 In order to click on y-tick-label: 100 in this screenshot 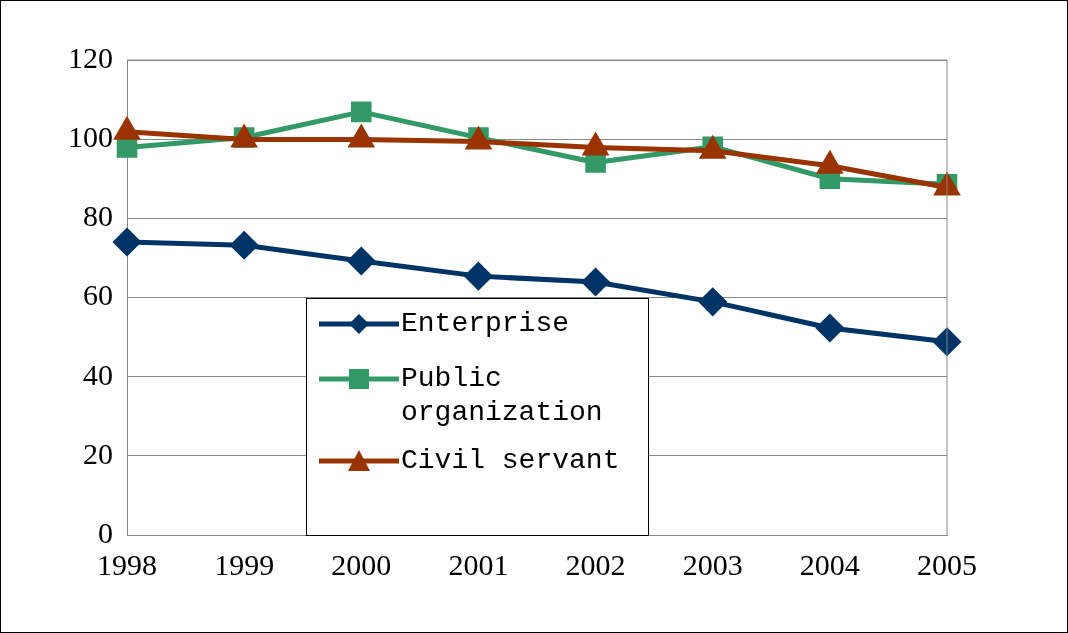, I will do `click(90, 137)`.